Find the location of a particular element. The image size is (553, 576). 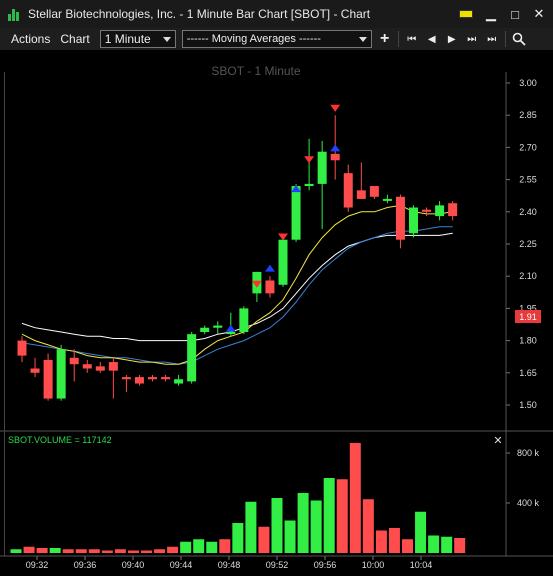

interval-value: 1 Minute is located at coordinates (127, 39).